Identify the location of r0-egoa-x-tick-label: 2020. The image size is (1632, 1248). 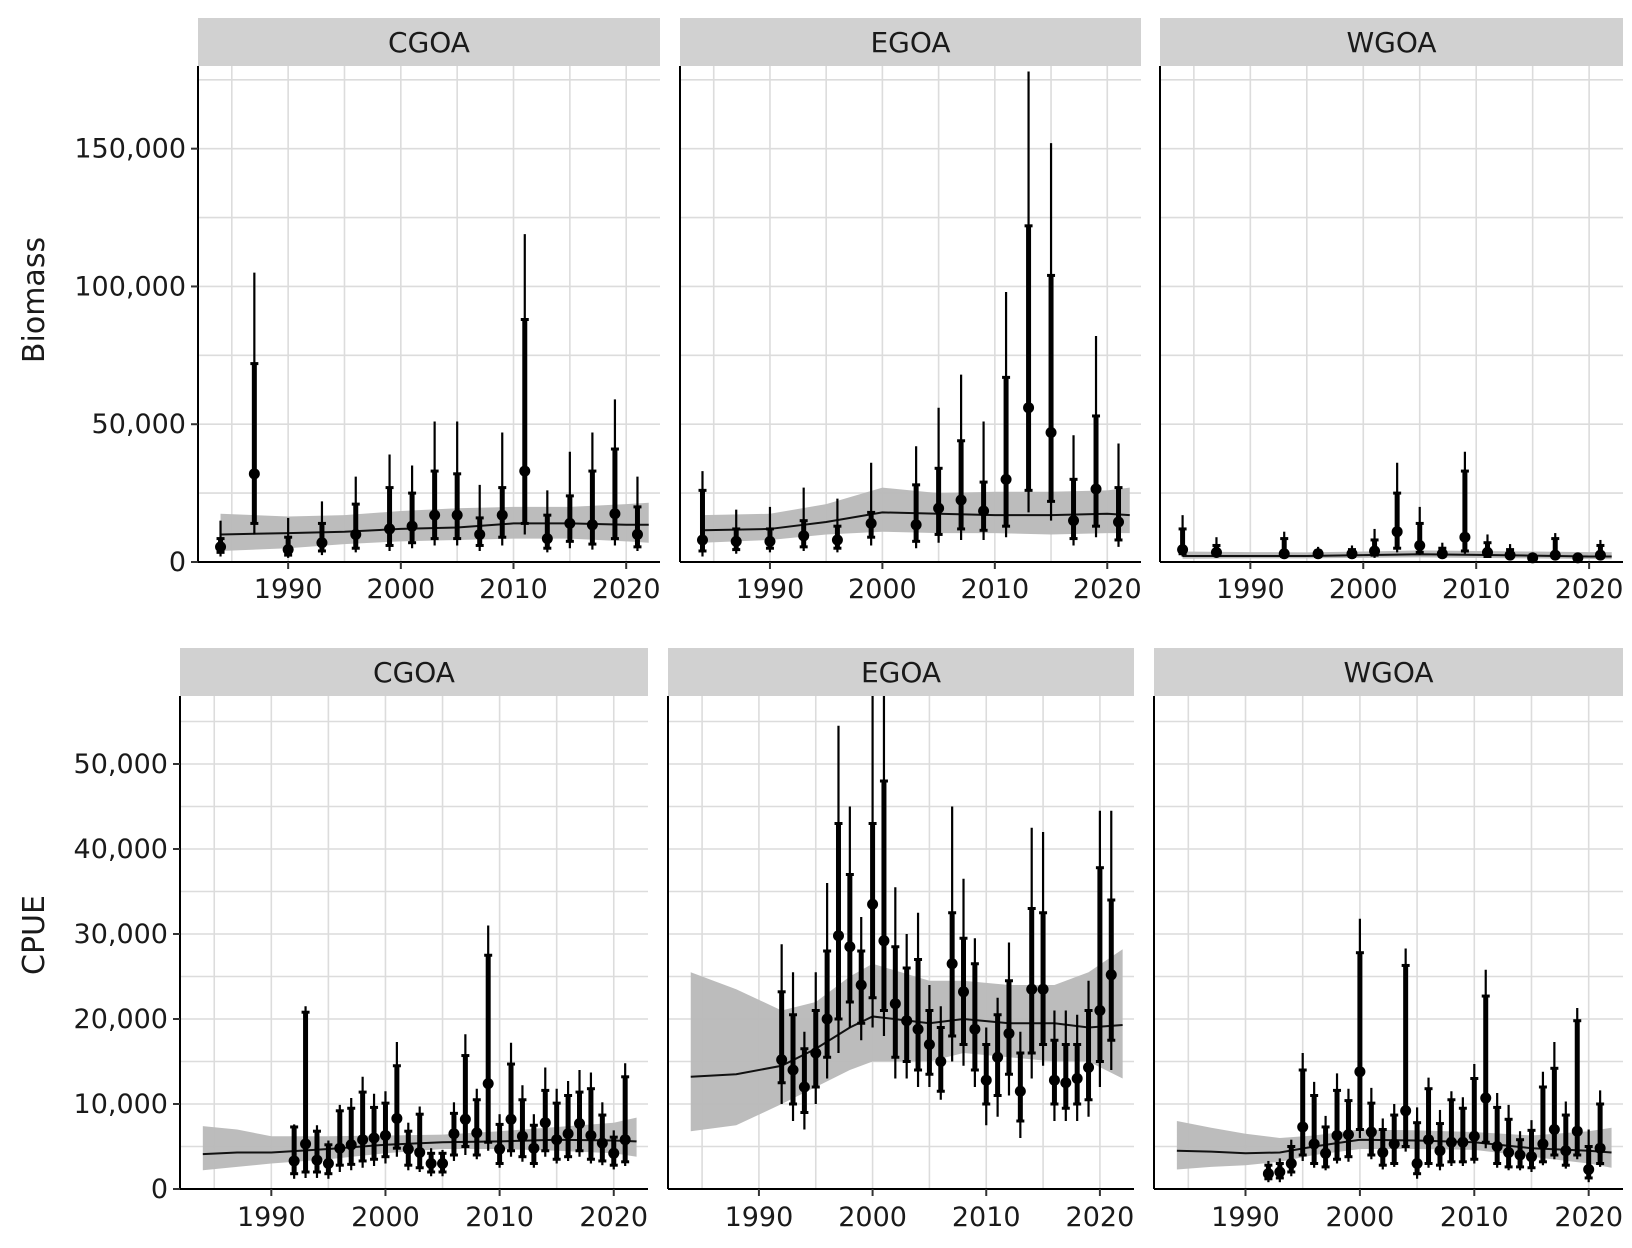
(1107, 589).